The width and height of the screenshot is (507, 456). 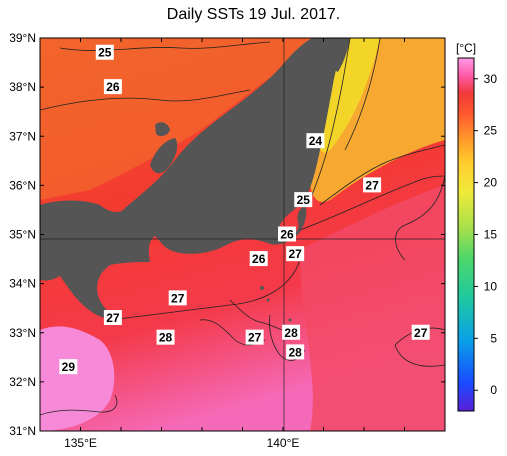 I want to click on map-title: Daily SSTs 19 Jul. 2017., so click(x=253, y=14).